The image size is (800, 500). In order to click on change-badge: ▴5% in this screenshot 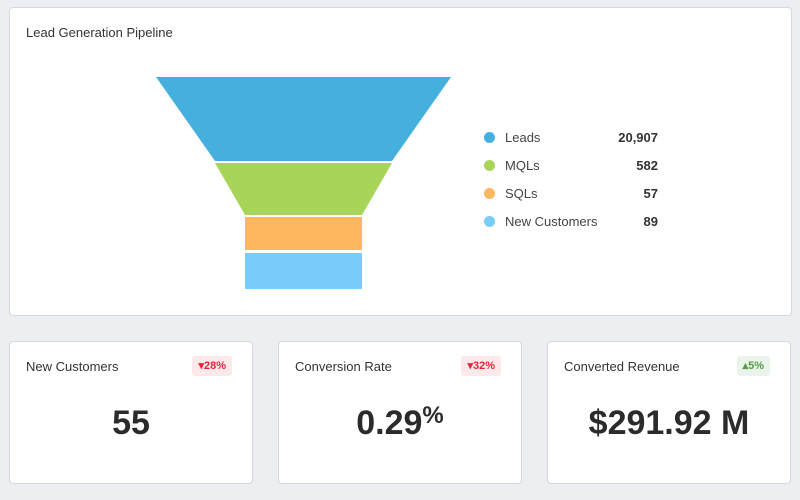, I will do `click(753, 366)`.